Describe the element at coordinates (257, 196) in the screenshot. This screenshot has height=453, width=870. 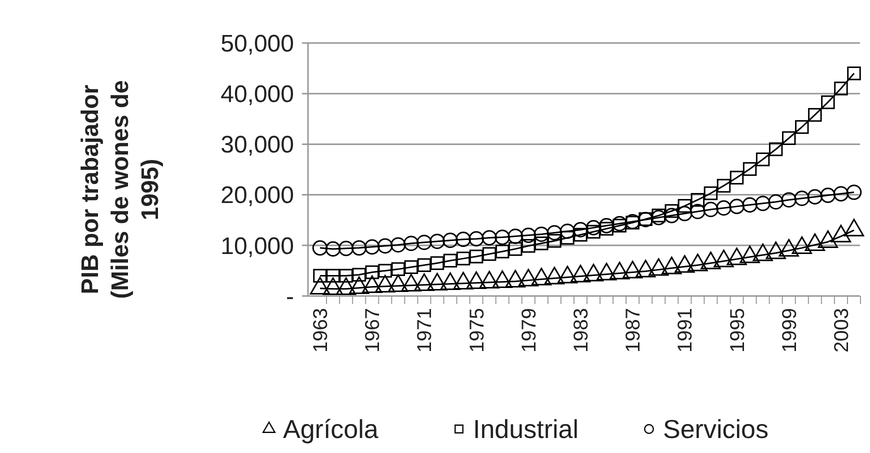
I see `y-tick-label: 20,000` at that location.